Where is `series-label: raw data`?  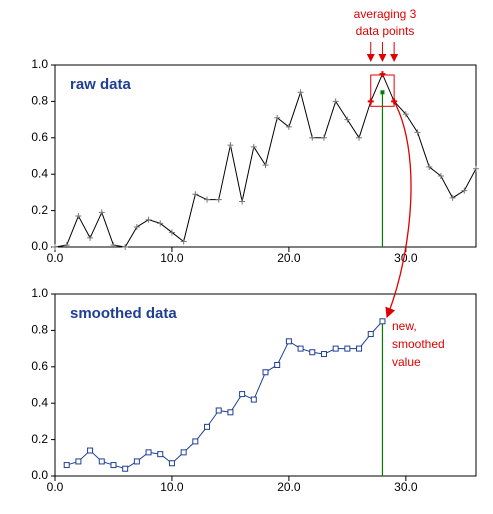
series-label: raw data is located at coordinates (101, 84).